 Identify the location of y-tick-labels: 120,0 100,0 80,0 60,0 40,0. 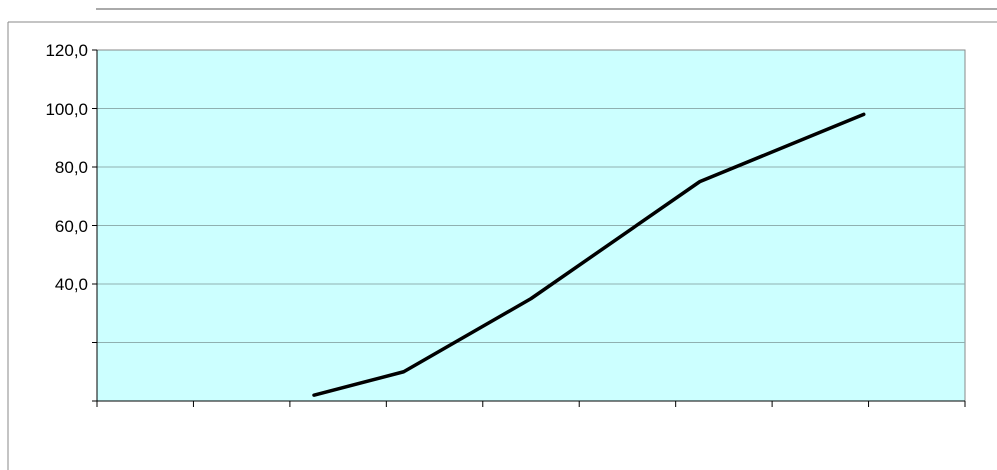
(66, 167).